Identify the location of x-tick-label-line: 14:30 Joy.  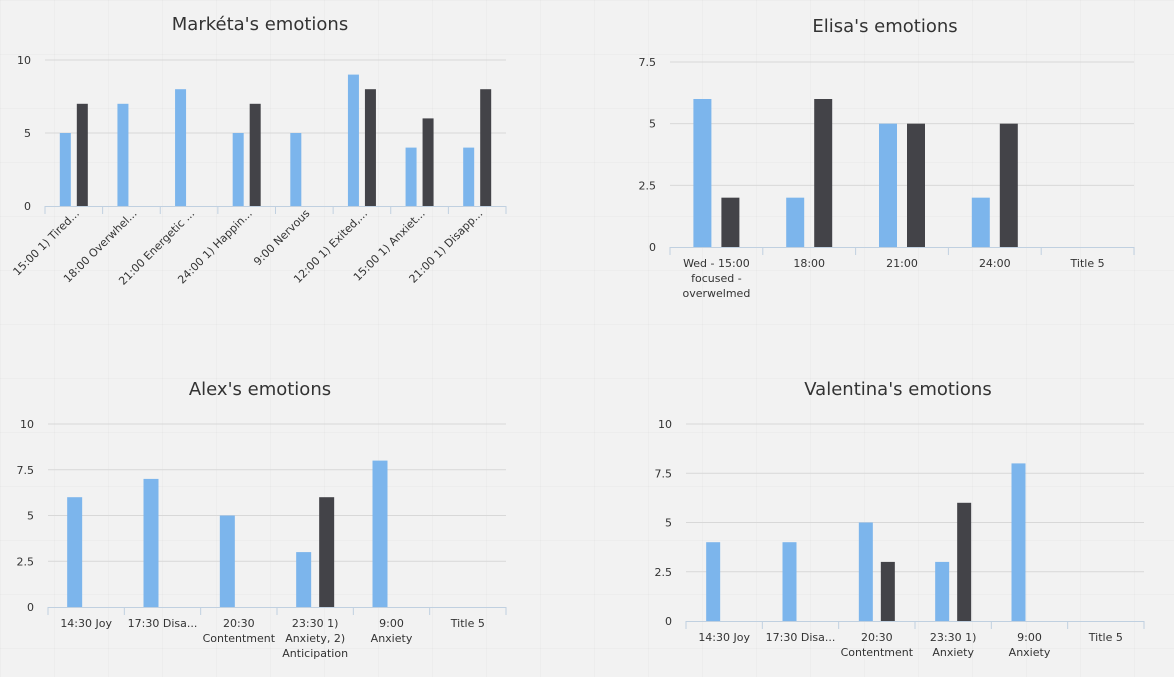
(724, 637).